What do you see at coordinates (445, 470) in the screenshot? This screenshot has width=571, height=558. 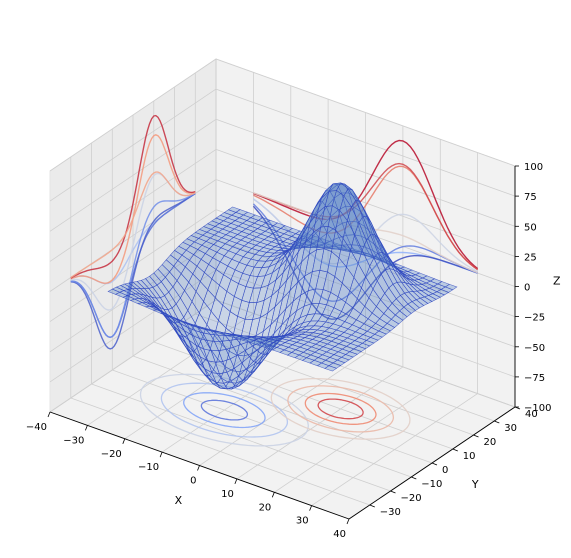 I see `y-tick-label: 0` at bounding box center [445, 470].